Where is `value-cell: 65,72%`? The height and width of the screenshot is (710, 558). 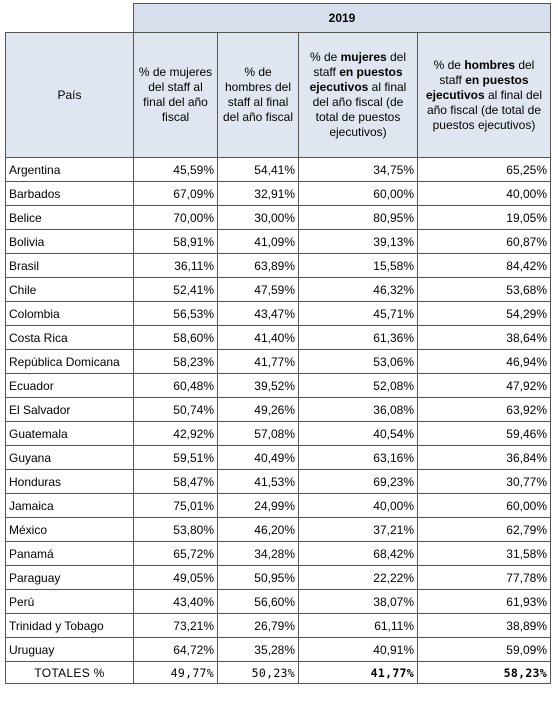
value-cell: 65,72% is located at coordinates (175, 553).